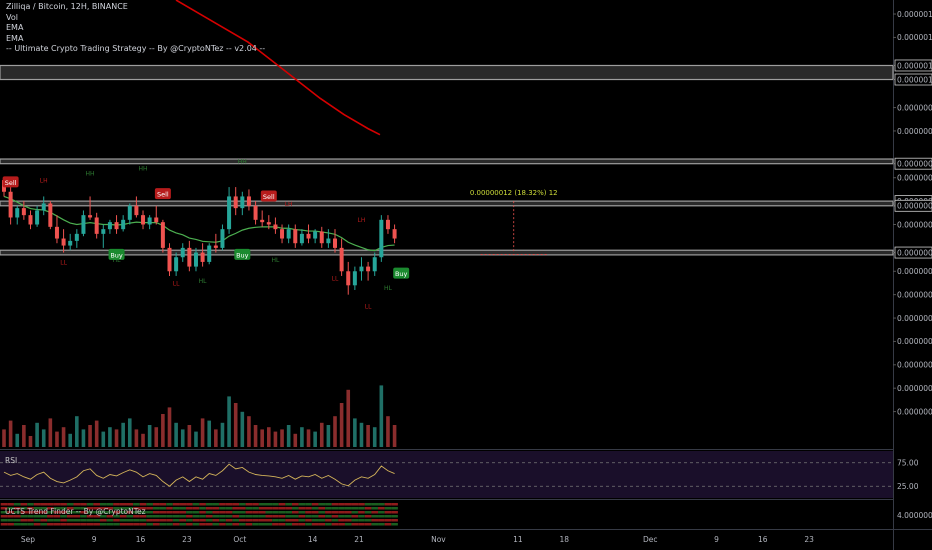 This screenshot has width=932, height=550. I want to click on rsi-tick-label: 25.00, so click(908, 486).